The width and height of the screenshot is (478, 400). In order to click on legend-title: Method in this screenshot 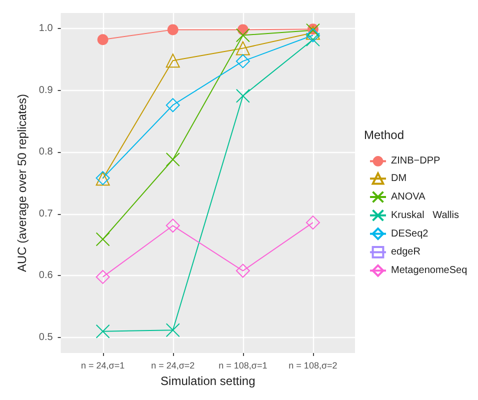, I will do `click(384, 135)`.